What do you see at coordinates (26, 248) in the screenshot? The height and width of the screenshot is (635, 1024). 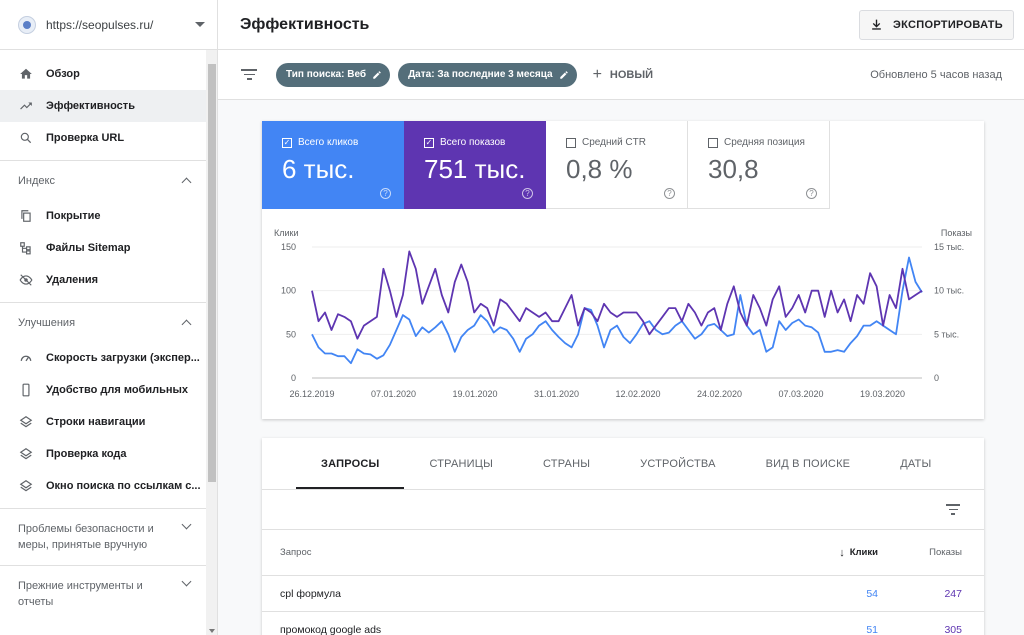 I see `sitemap-icon` at bounding box center [26, 248].